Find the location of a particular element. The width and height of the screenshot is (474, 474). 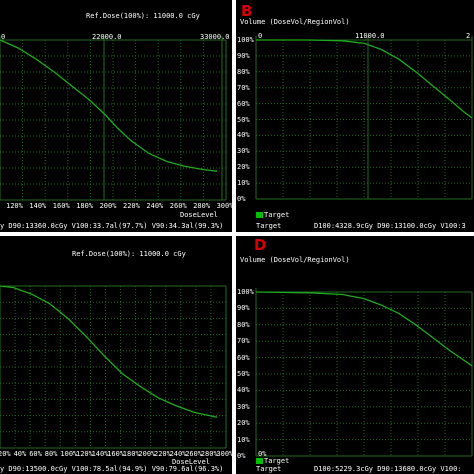

top-tick-a-2: 33000.0 is located at coordinates (215, 37).